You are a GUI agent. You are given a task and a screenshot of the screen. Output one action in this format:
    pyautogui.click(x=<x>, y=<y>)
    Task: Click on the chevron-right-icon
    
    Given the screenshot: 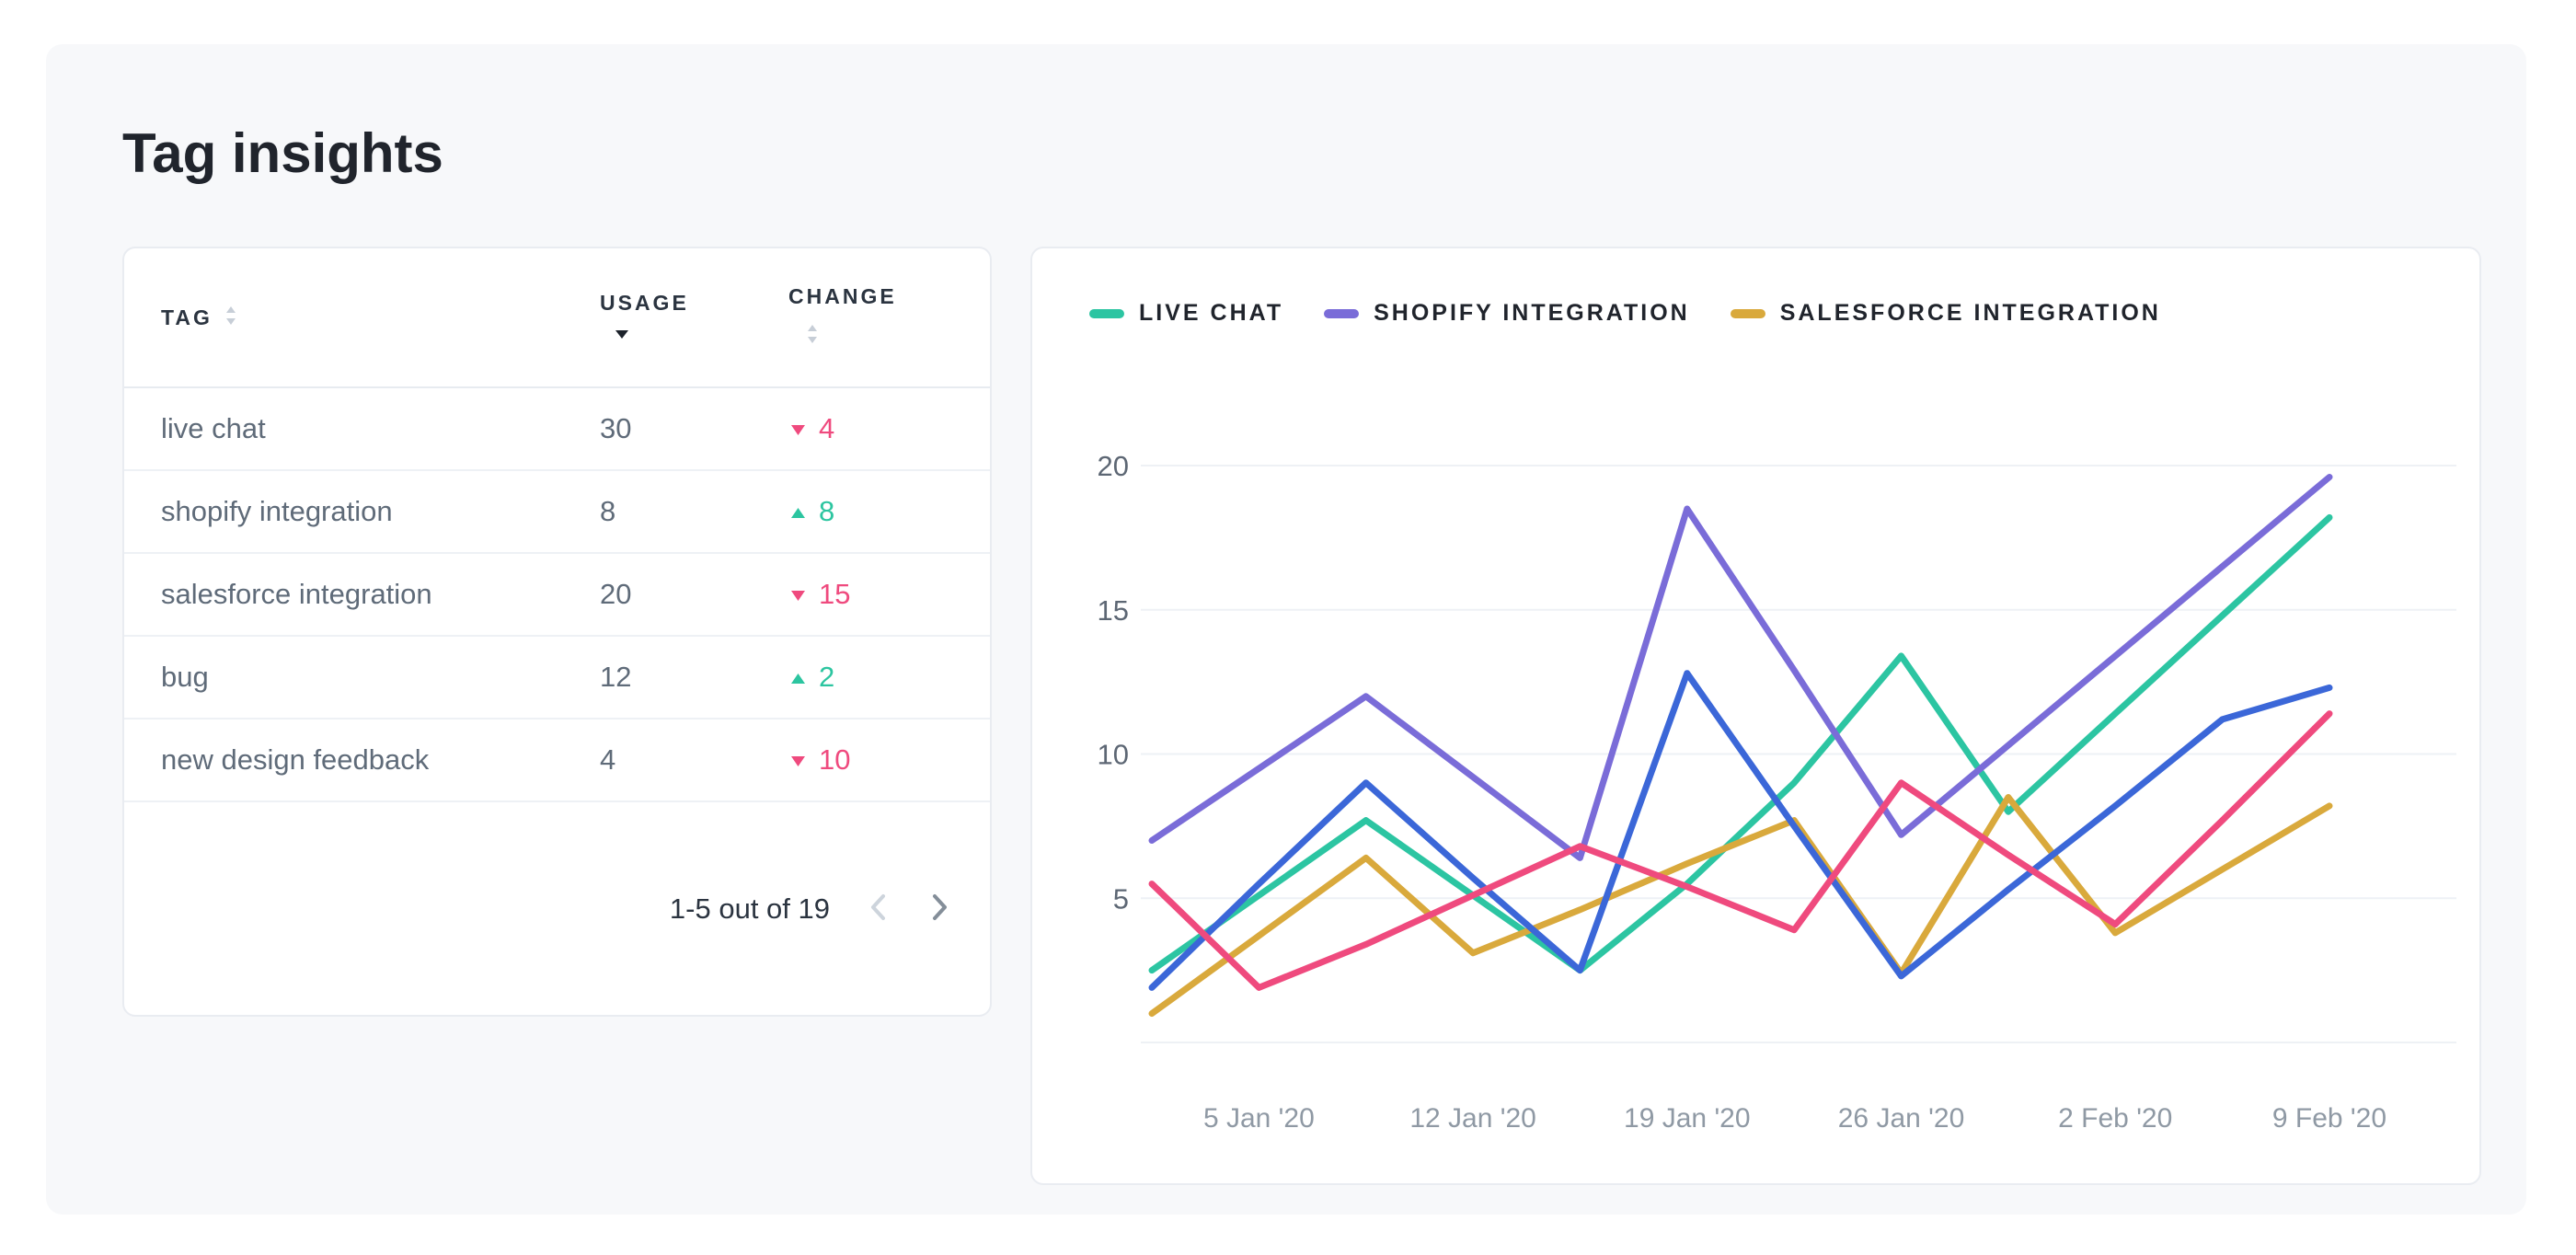 What is the action you would take?
    pyautogui.click(x=939, y=909)
    